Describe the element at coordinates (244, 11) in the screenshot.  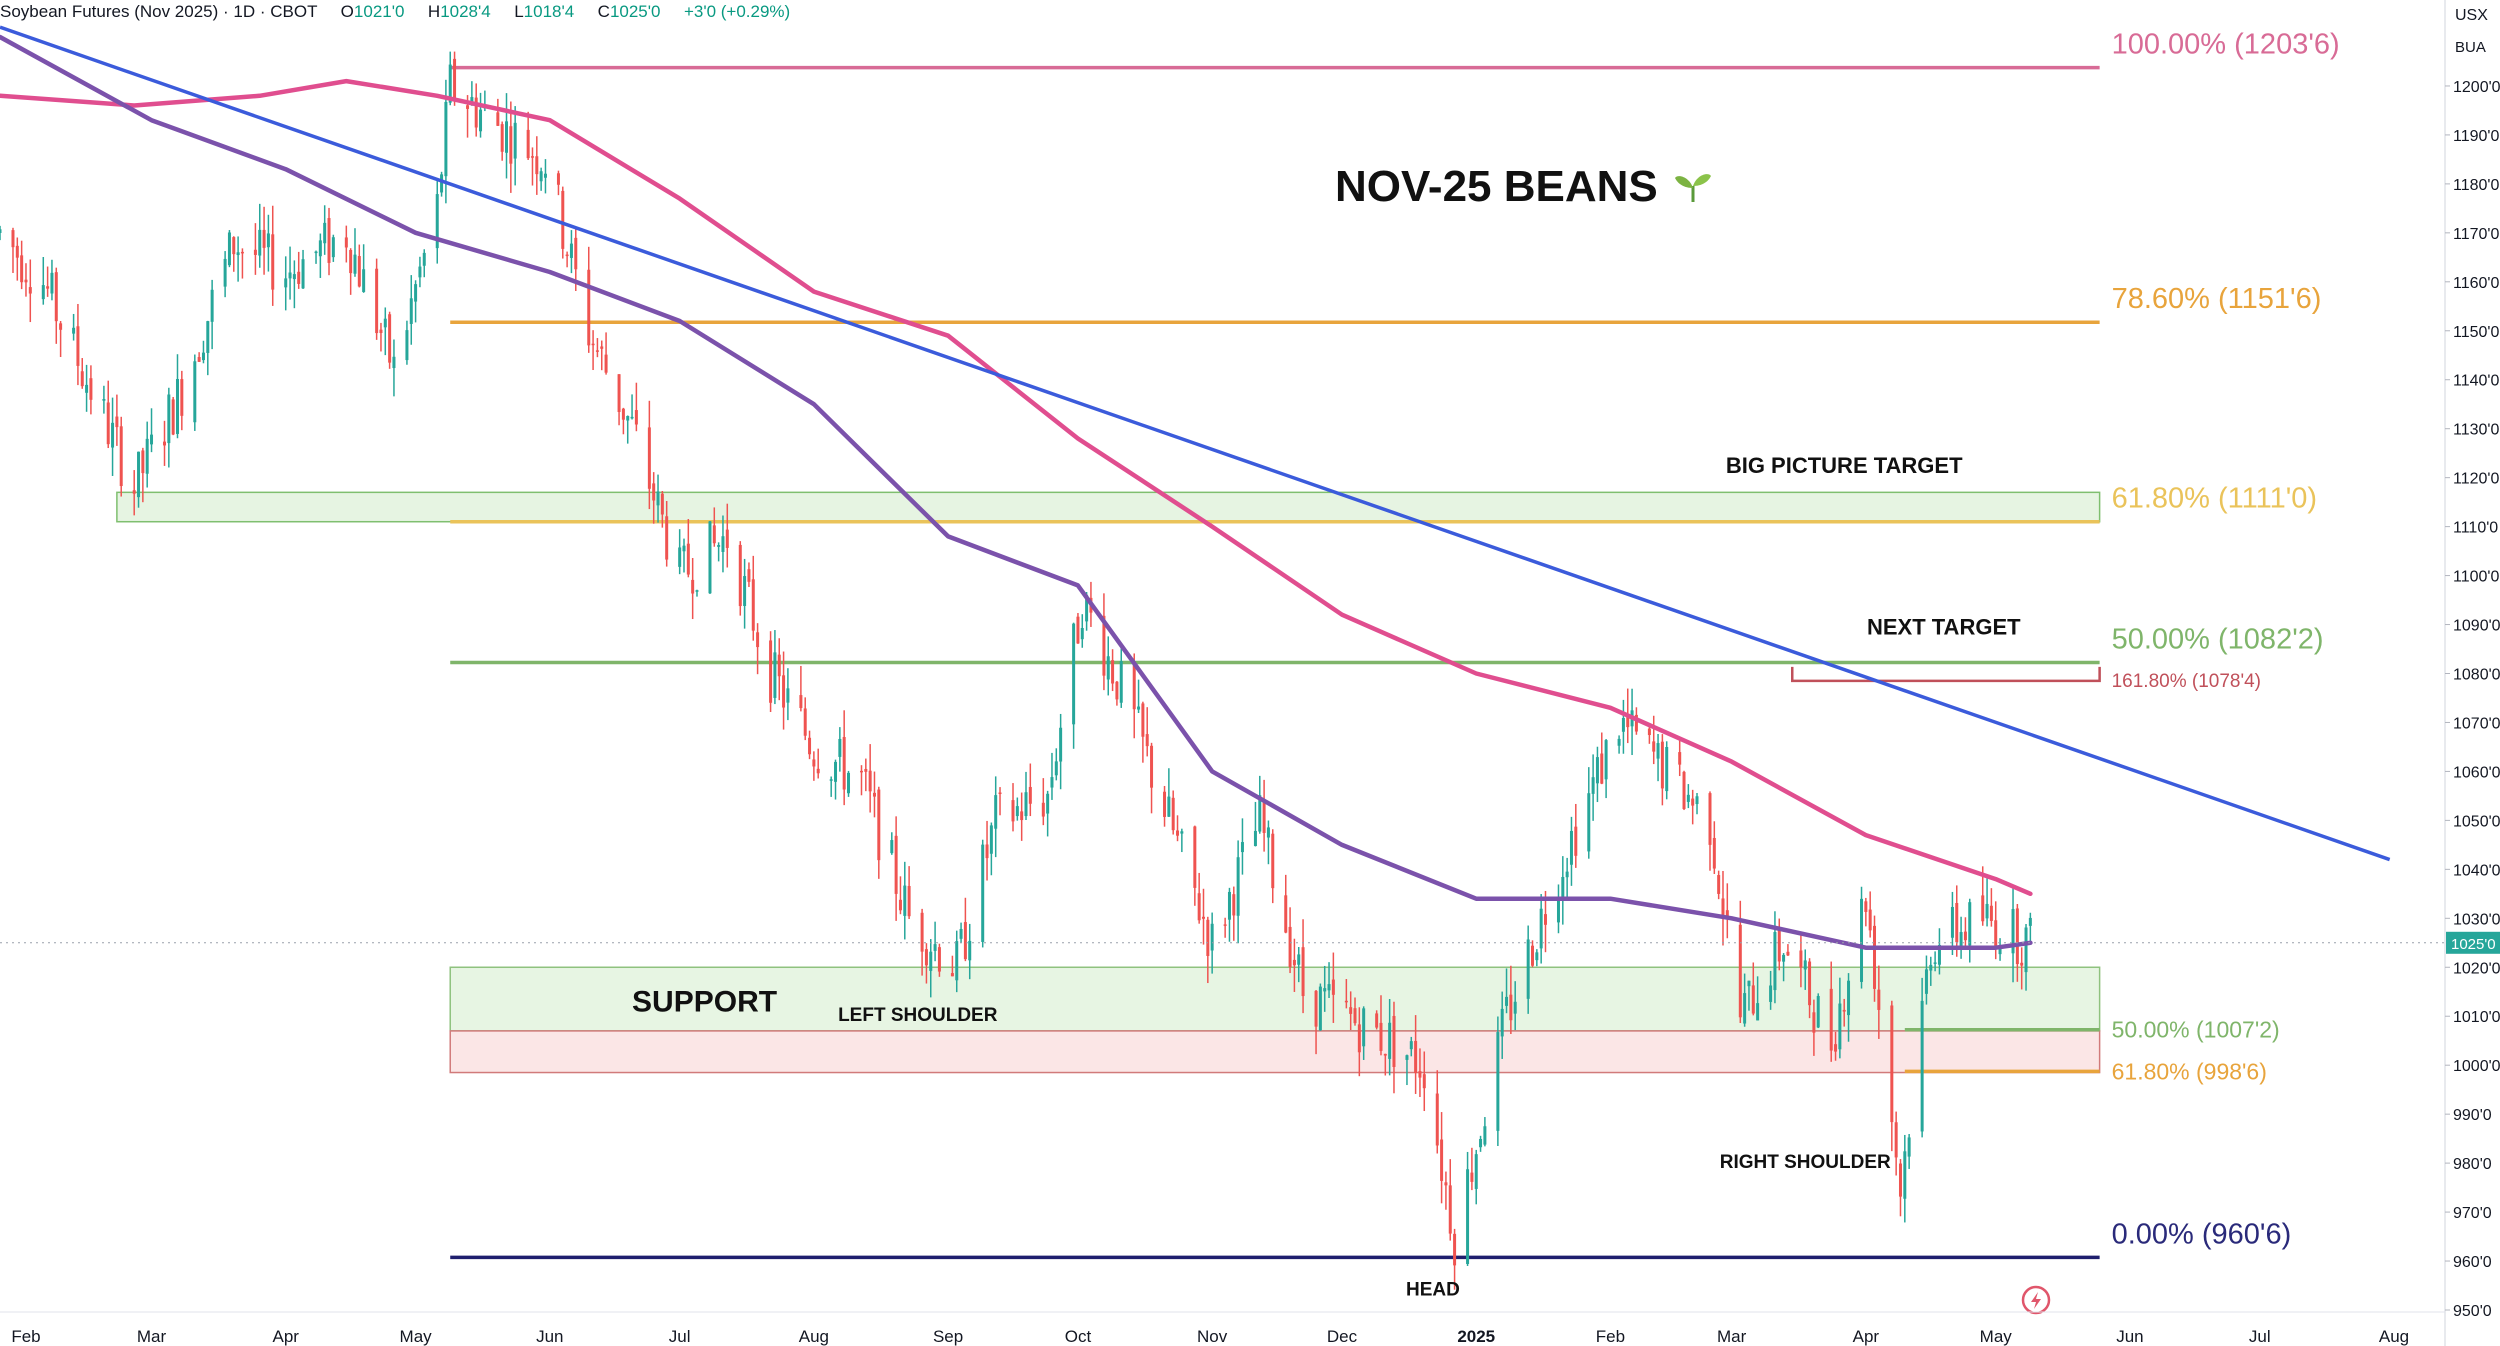
I see `interval-label: 1D` at that location.